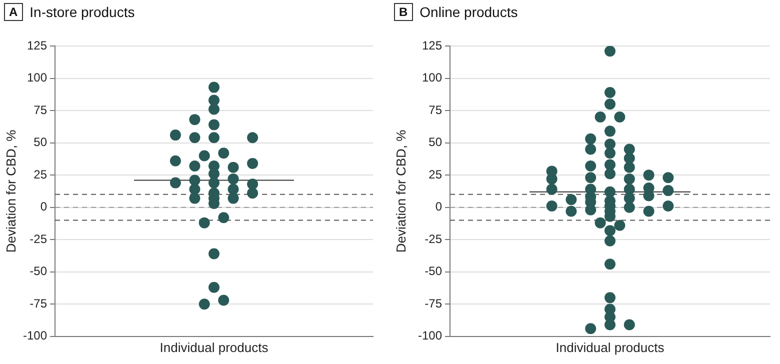  What do you see at coordinates (82, 12) in the screenshot?
I see `chart-title: In-store products` at bounding box center [82, 12].